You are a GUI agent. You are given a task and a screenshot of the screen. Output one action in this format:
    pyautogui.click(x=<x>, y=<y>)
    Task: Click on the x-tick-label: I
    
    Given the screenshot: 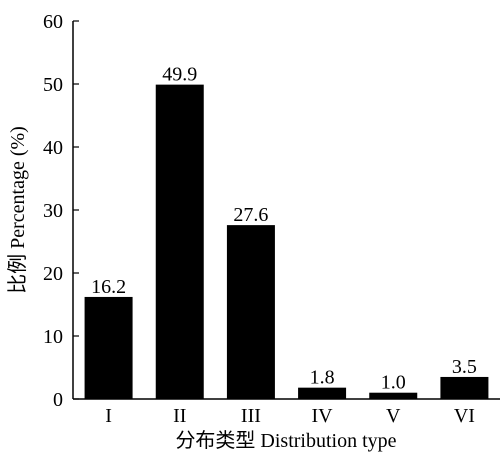 What is the action you would take?
    pyautogui.click(x=108, y=416)
    